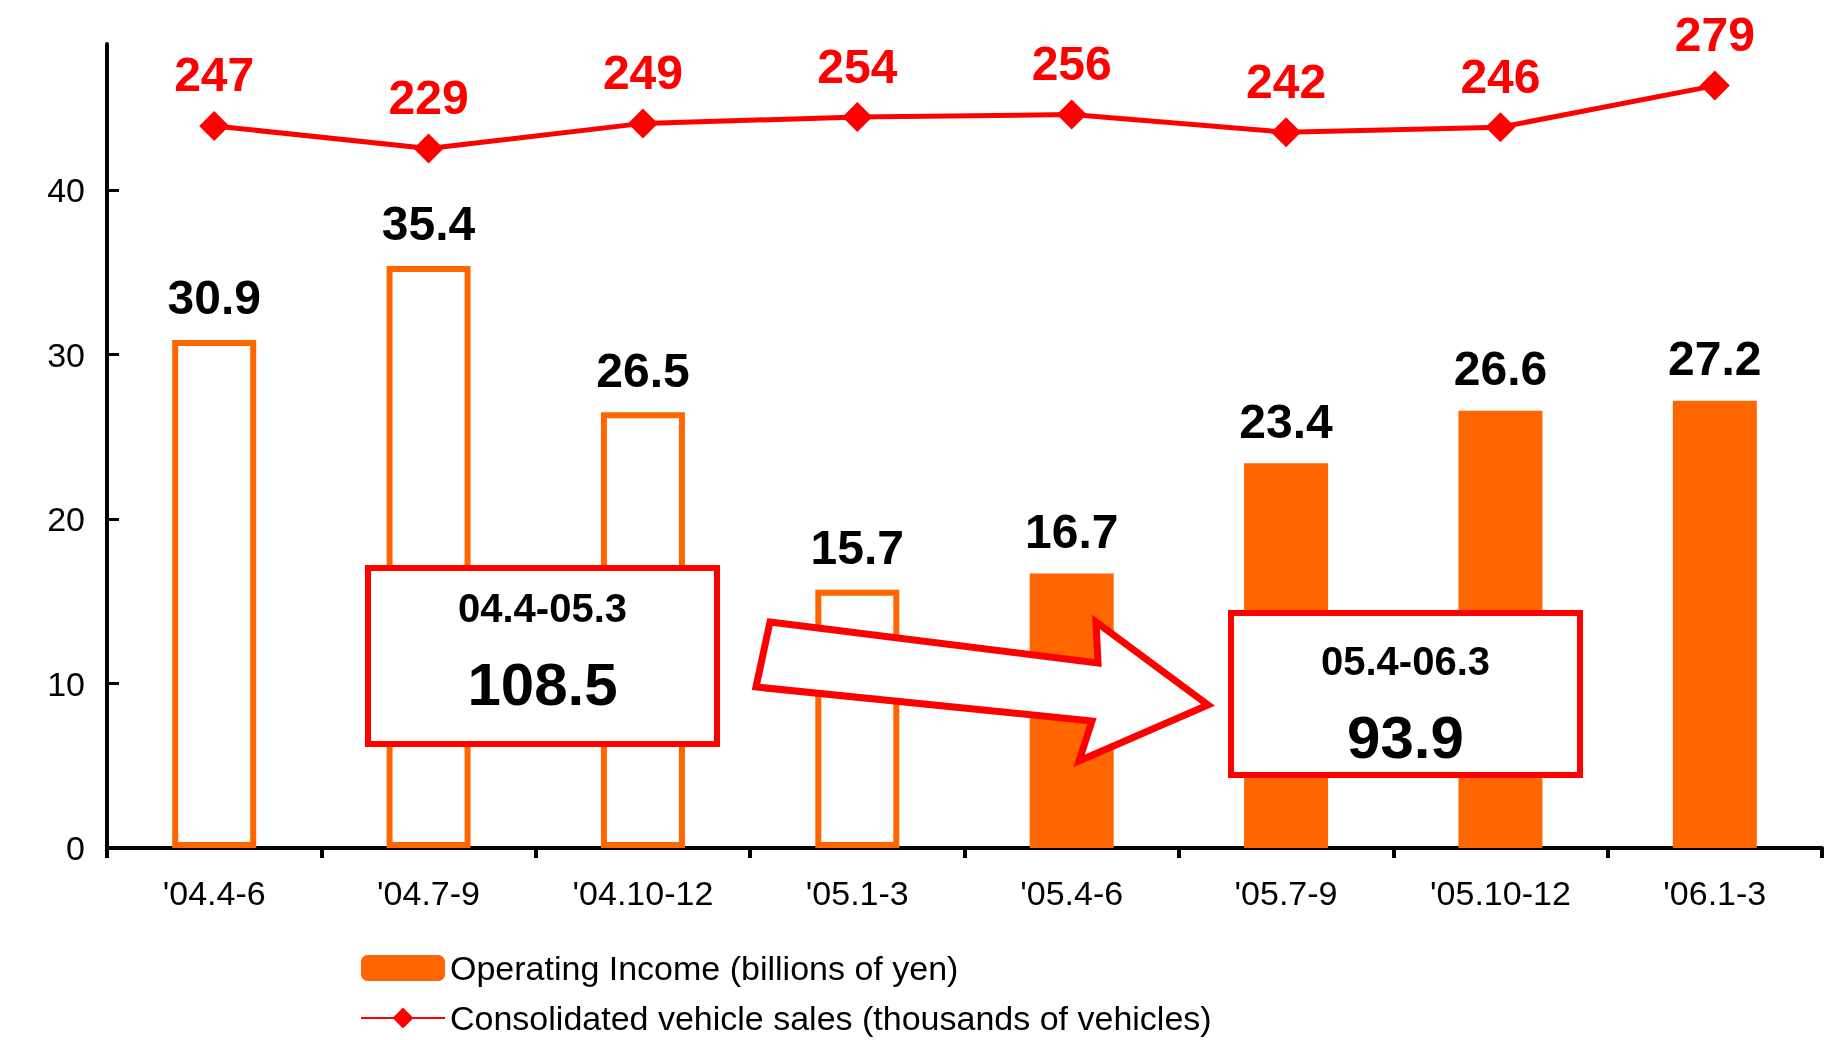  What do you see at coordinates (66, 190) in the screenshot?
I see `y-tick-label: 40` at bounding box center [66, 190].